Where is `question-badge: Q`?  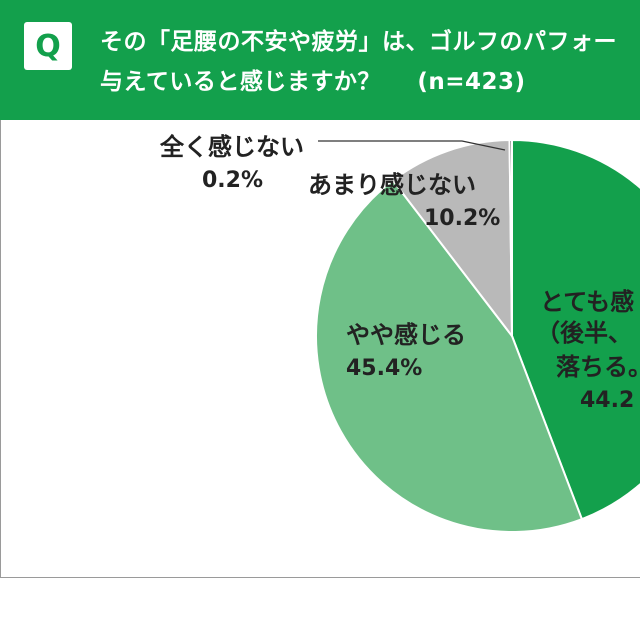 question-badge: Q is located at coordinates (48, 46).